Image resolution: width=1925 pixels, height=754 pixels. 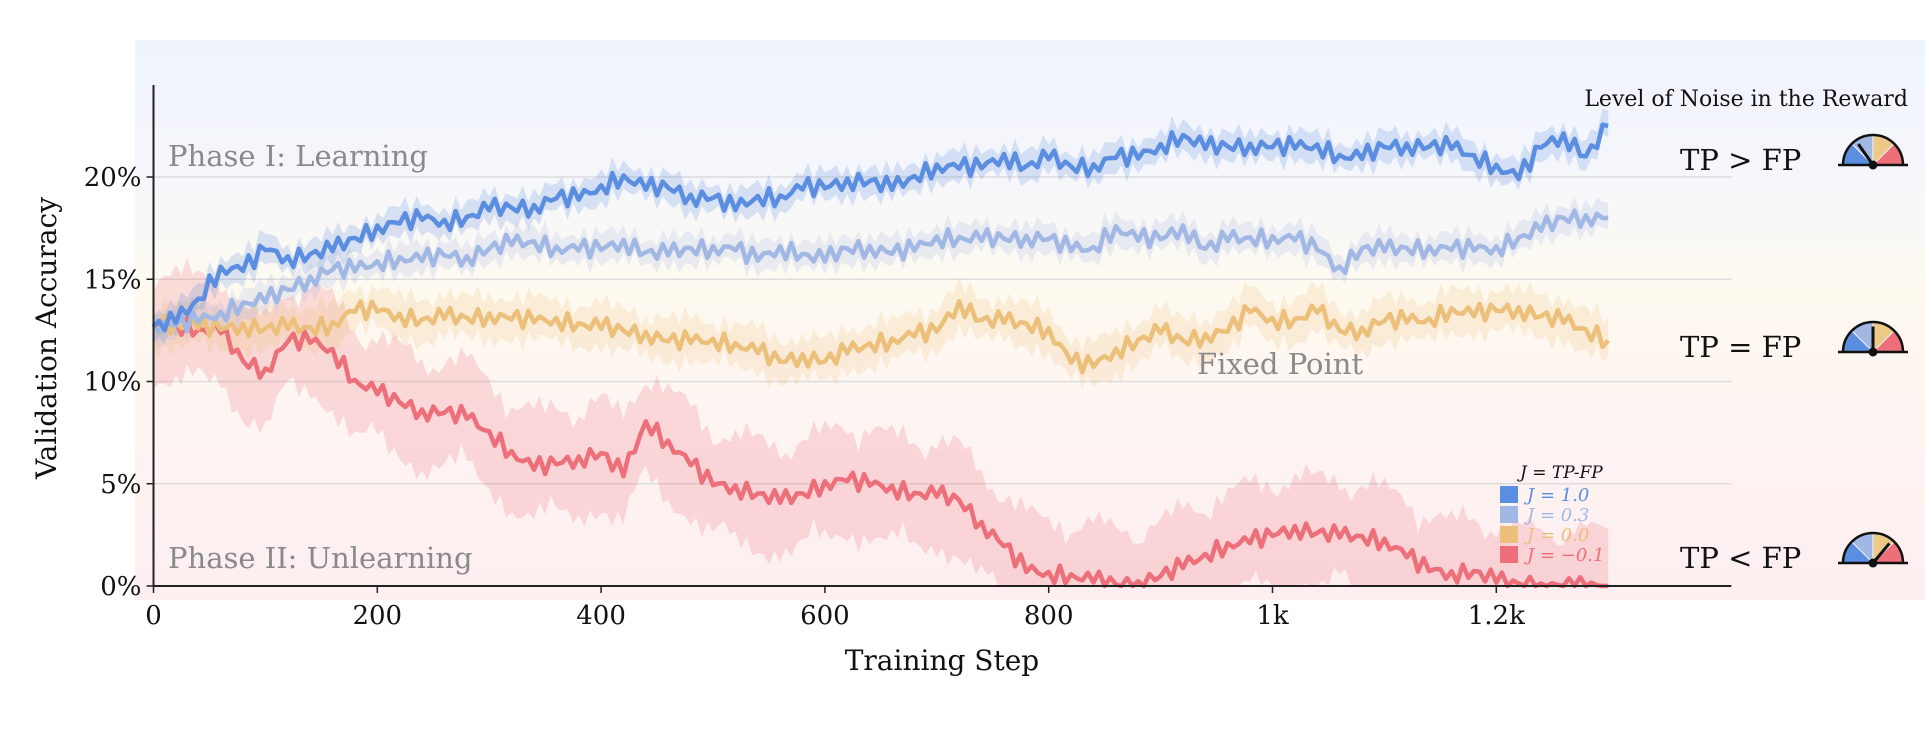 I want to click on phase1-label: Phase I: Learning, so click(x=298, y=156).